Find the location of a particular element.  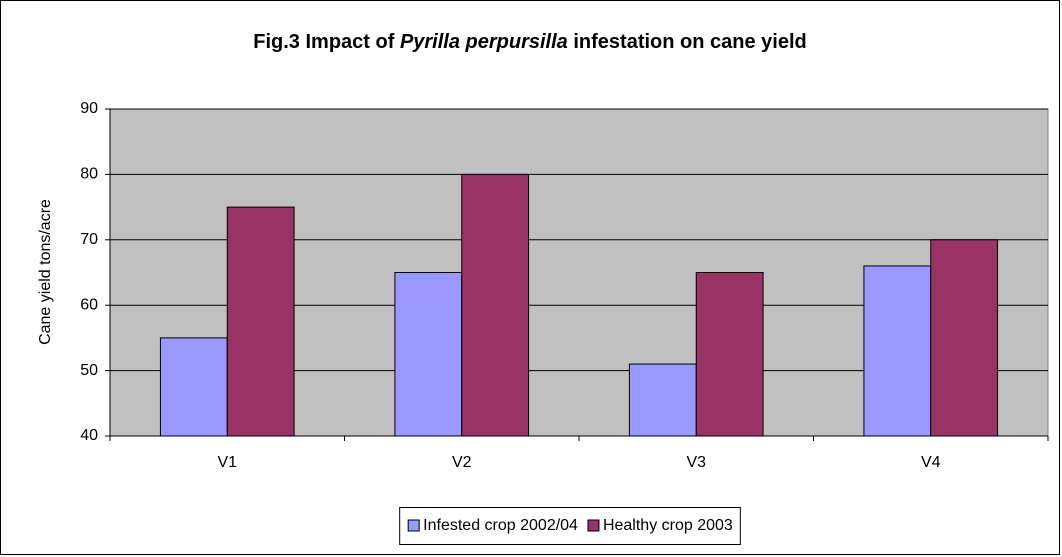

x-tick-label: V3 is located at coordinates (696, 462).